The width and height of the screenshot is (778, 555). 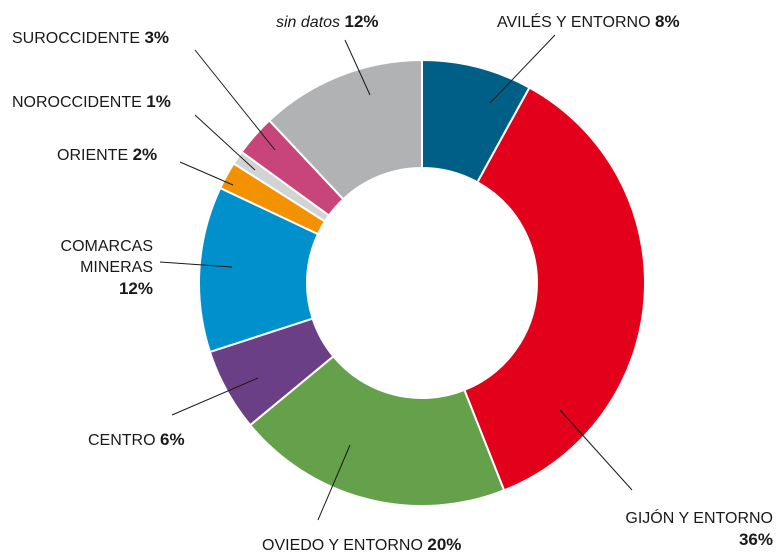 I want to click on segment-label: COMARCAS MINERAS 12%, so click(x=95, y=267).